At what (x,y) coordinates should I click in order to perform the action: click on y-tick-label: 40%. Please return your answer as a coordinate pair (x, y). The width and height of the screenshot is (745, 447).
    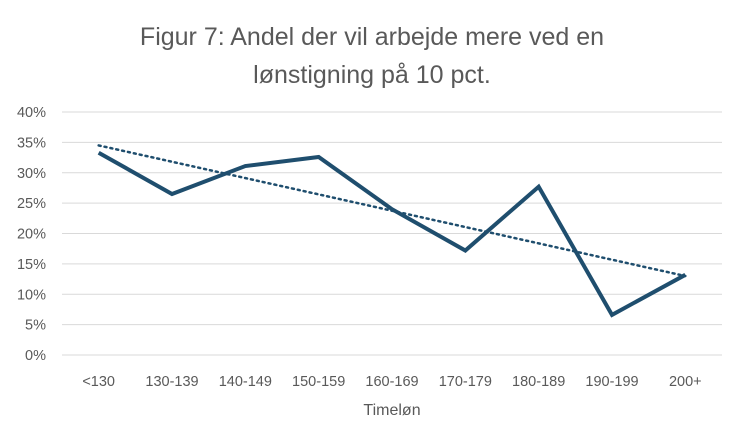
    Looking at the image, I should click on (31, 113).